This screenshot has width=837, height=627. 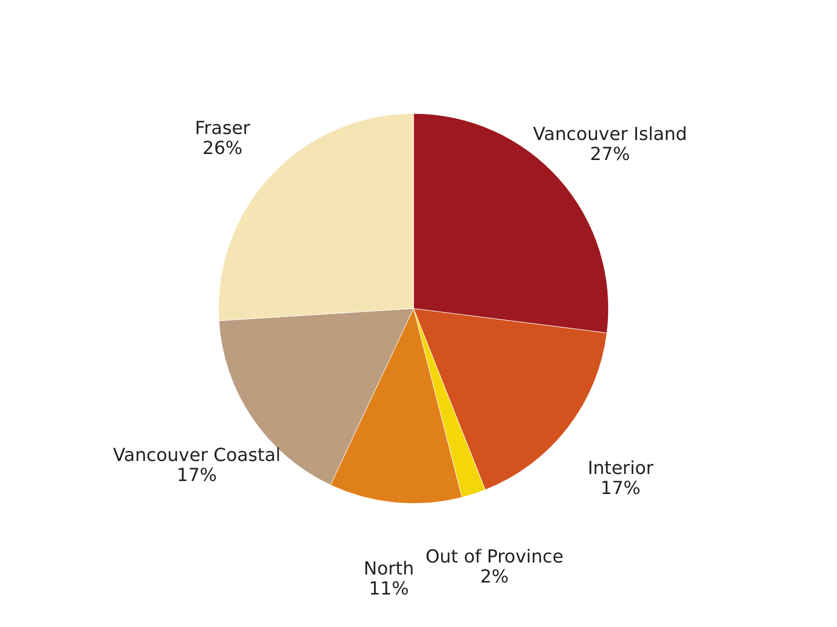 I want to click on data-label: 27%, so click(x=610, y=155).